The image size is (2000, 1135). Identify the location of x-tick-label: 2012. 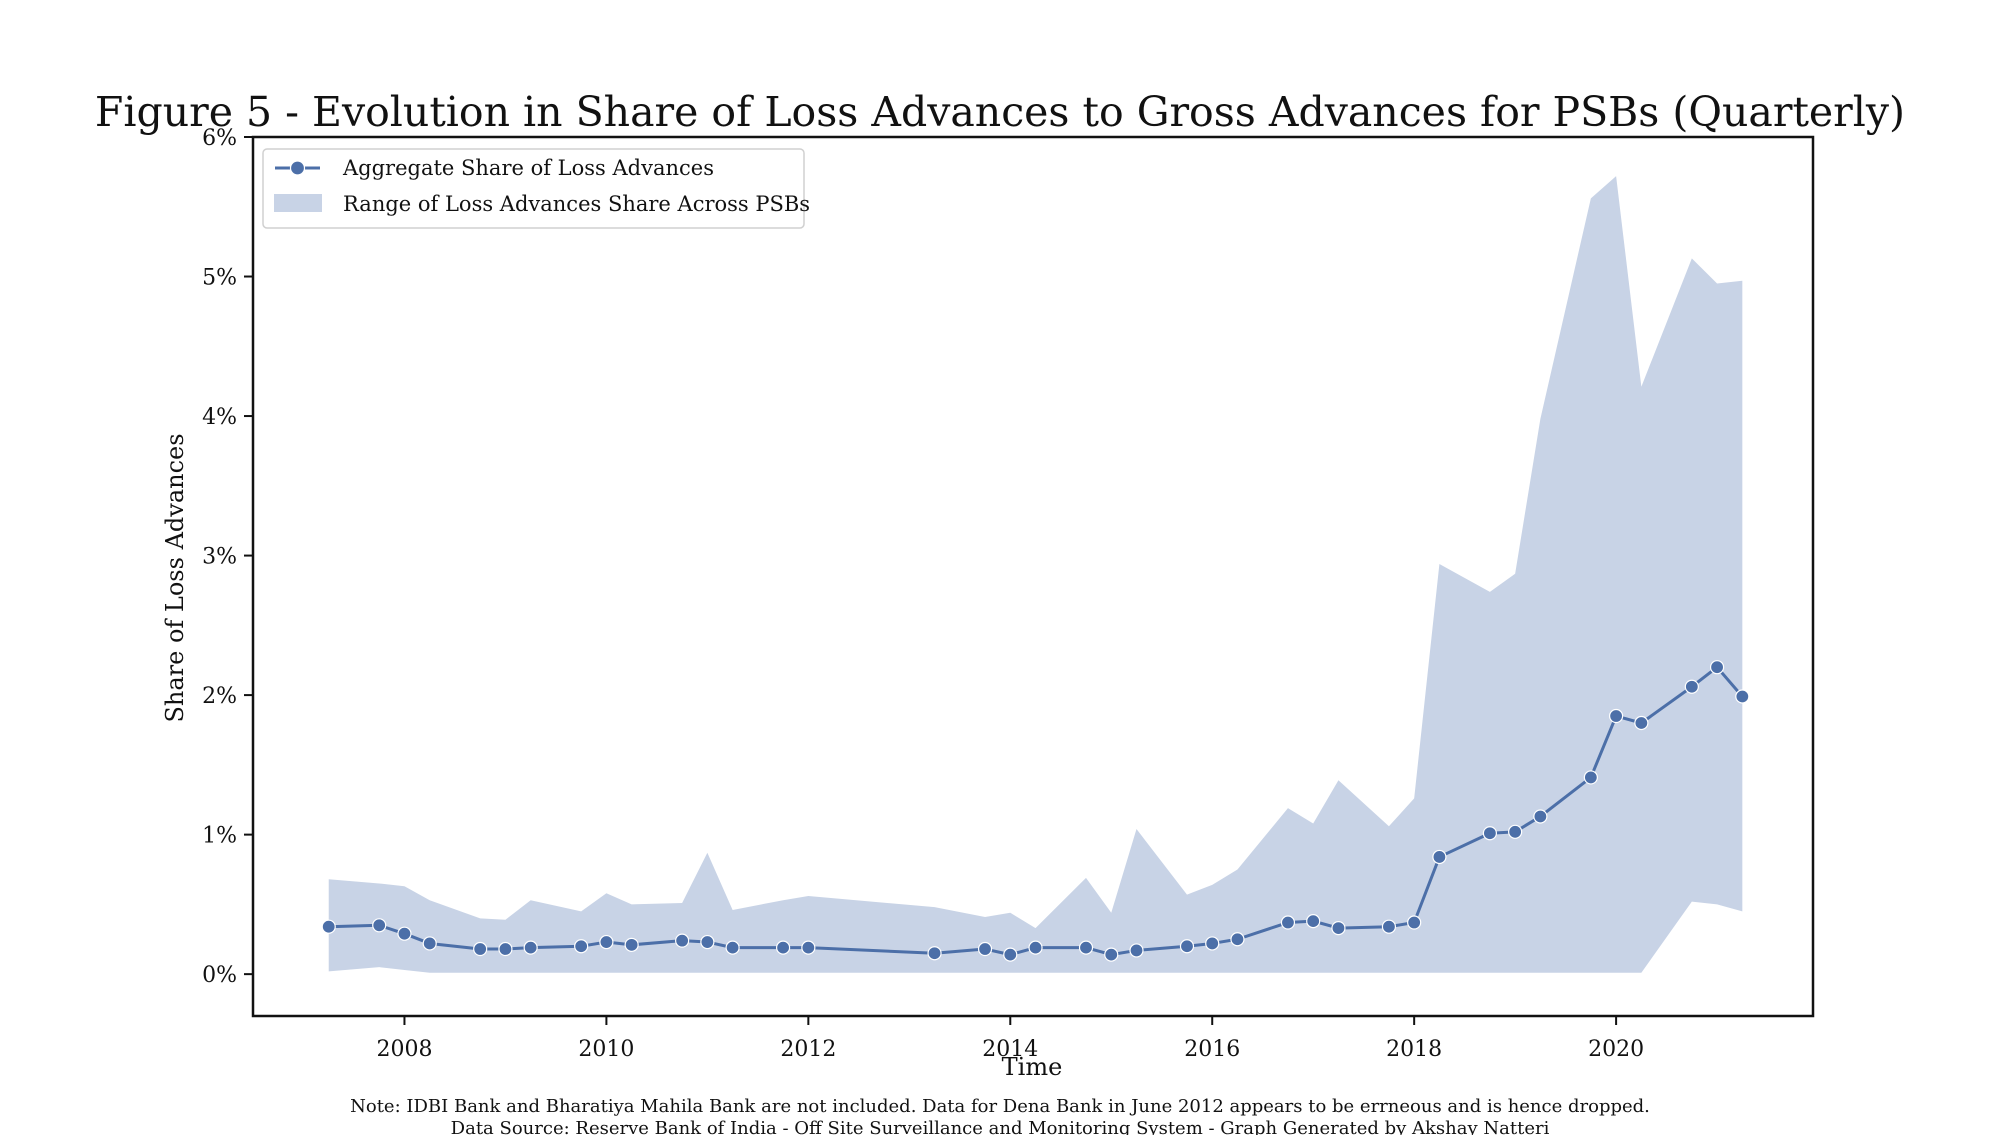
(808, 1049).